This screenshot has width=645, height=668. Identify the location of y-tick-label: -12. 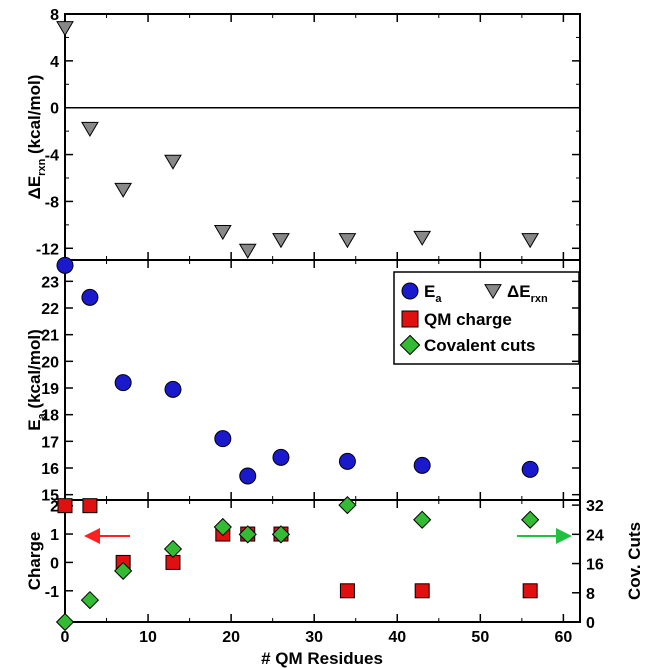
(47, 249).